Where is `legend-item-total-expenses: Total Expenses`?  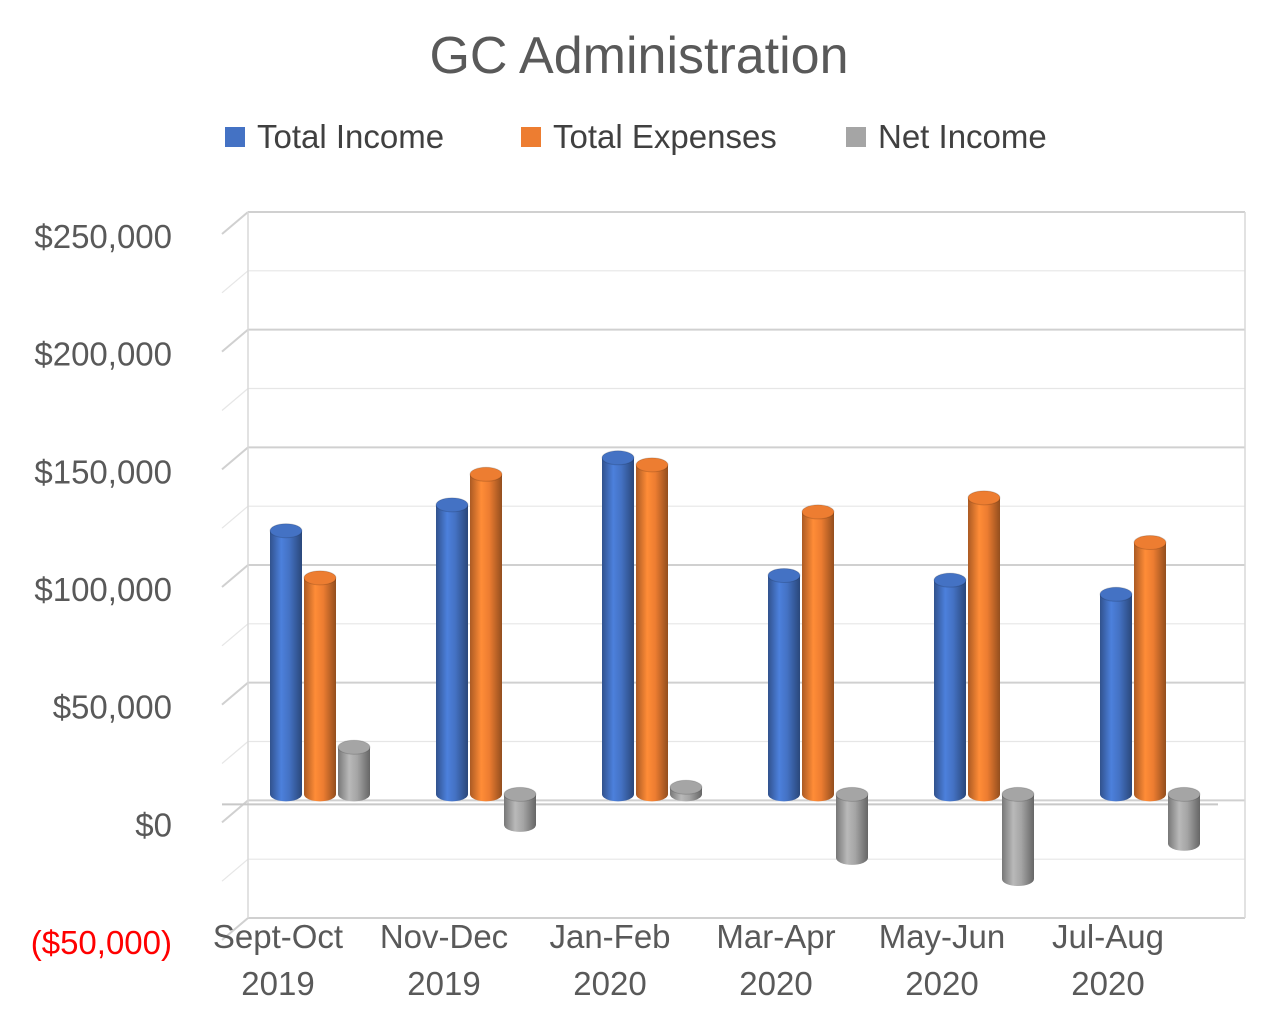 legend-item-total-expenses: Total Expenses is located at coordinates (649, 137).